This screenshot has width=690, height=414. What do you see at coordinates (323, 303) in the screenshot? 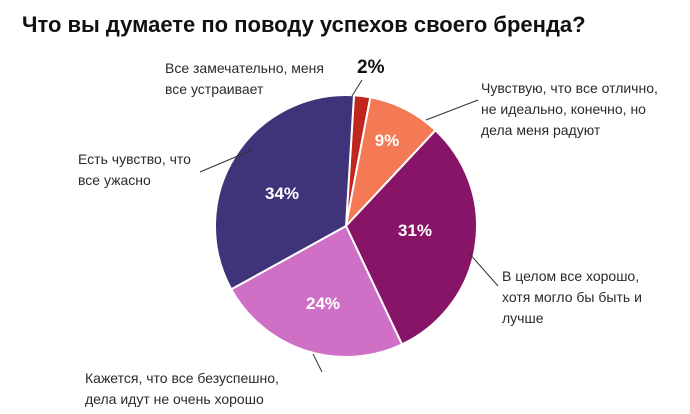
I see `slice-value-unsuccessful: 24%` at bounding box center [323, 303].